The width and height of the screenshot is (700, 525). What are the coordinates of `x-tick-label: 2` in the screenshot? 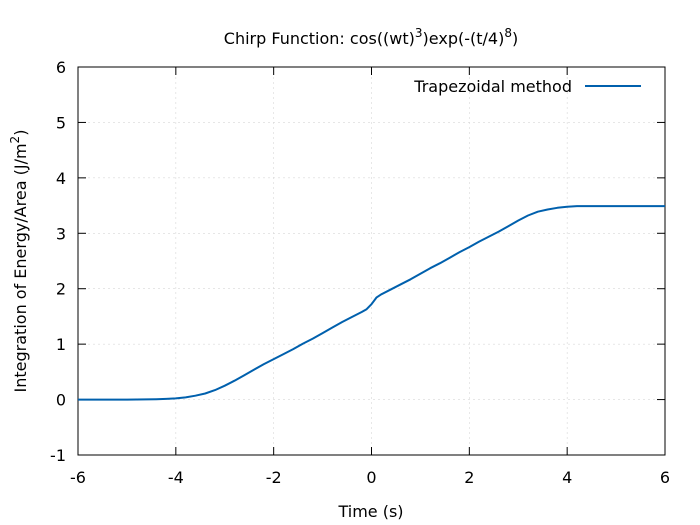 It's located at (469, 477).